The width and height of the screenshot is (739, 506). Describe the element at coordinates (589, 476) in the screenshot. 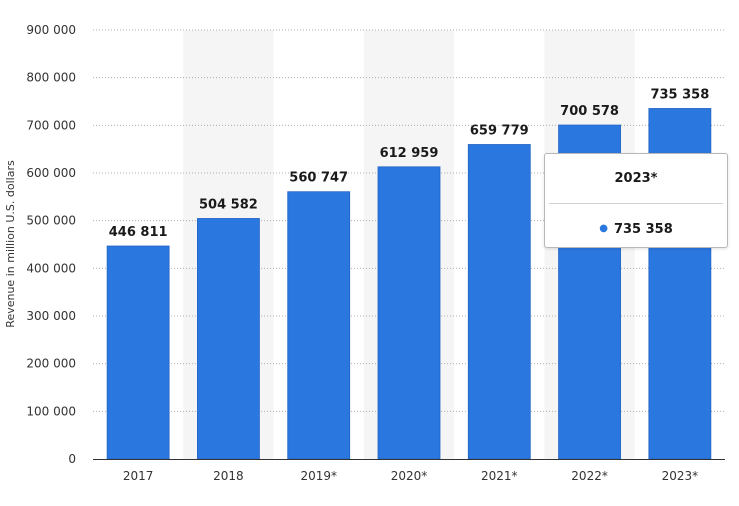

I see `x-tick-label: 2022*` at that location.